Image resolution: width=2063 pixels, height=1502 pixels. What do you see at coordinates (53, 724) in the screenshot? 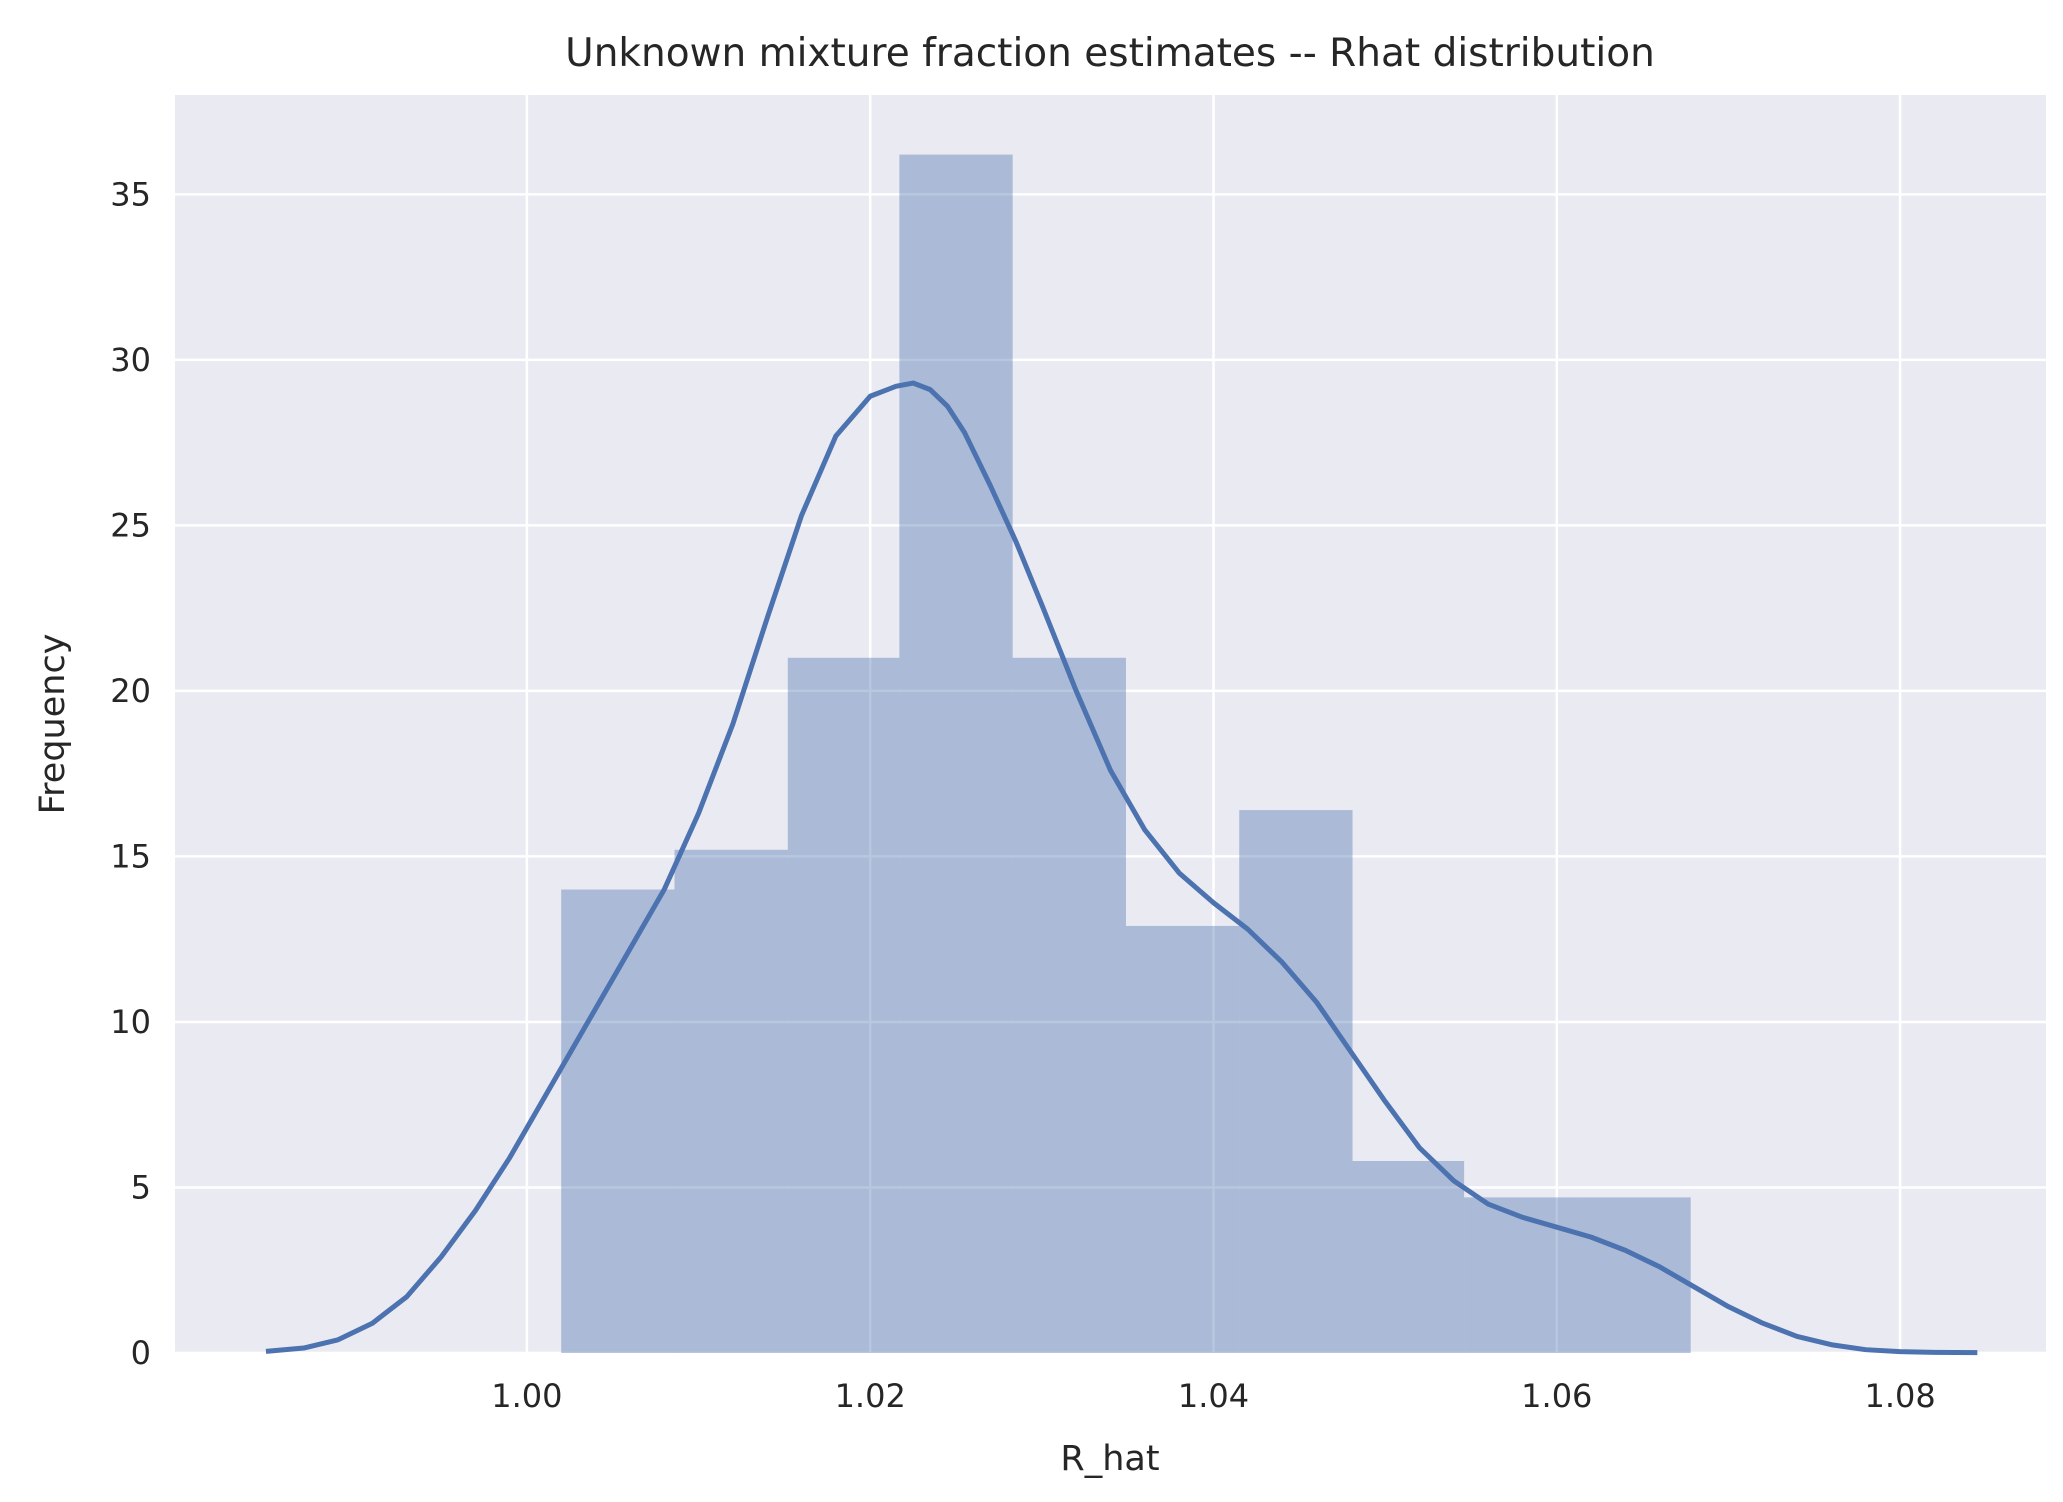
I see `y-axis-label: Frequency` at bounding box center [53, 724].